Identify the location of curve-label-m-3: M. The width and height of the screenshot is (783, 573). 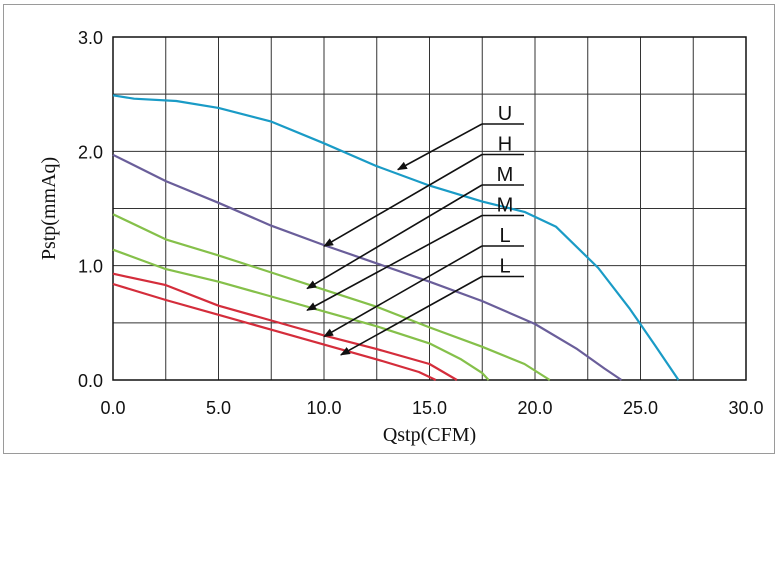
(505, 206).